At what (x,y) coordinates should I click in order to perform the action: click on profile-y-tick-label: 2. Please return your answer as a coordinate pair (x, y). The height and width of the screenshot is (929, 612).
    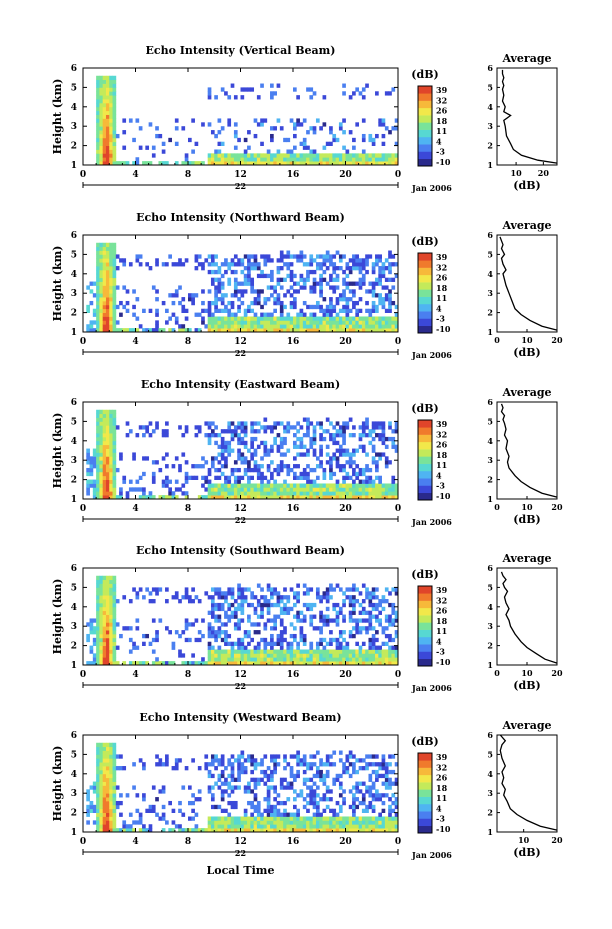
    Looking at the image, I should click on (490, 480).